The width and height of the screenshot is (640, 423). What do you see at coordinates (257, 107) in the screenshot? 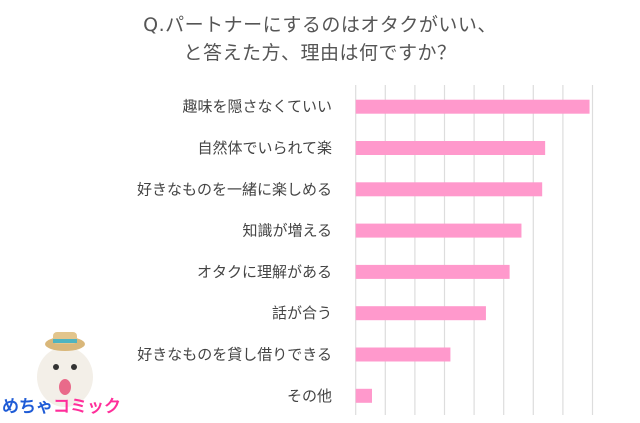
I see `category-label: 趣味を隠さなくていい` at bounding box center [257, 107].